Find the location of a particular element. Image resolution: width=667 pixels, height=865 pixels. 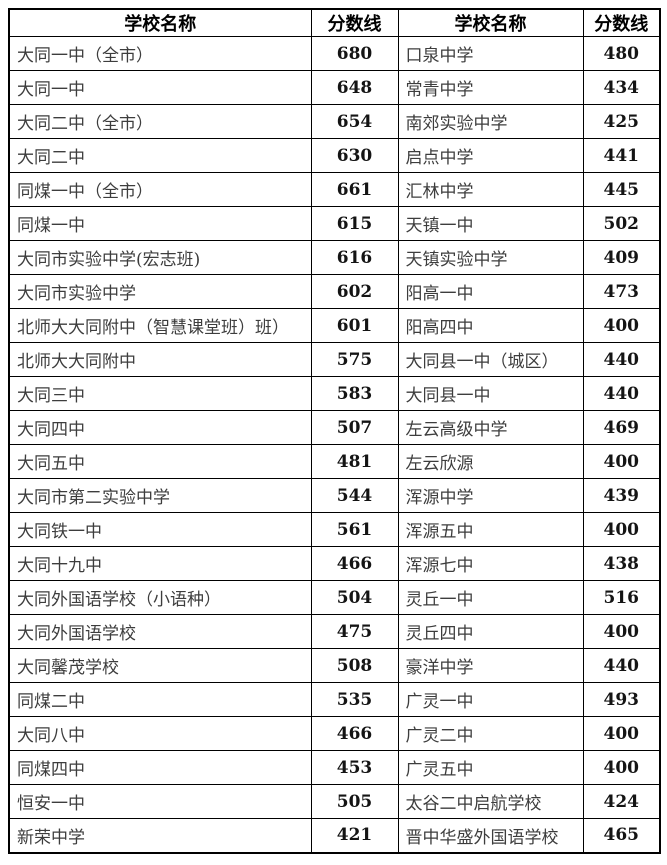

score-line-cell: 409 is located at coordinates (621, 257).